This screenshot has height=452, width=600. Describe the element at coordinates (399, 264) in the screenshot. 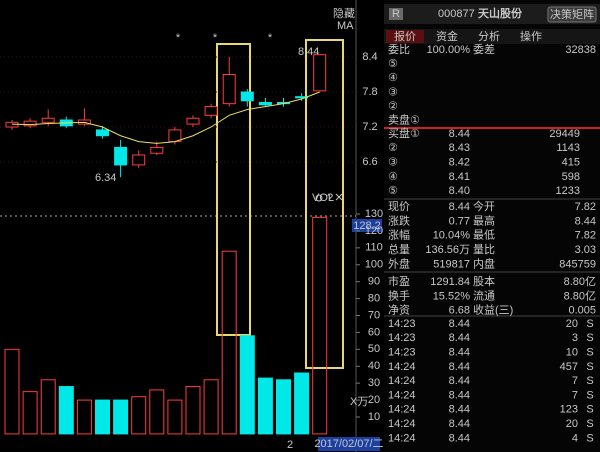

I see `stat-label: 外盘` at that location.